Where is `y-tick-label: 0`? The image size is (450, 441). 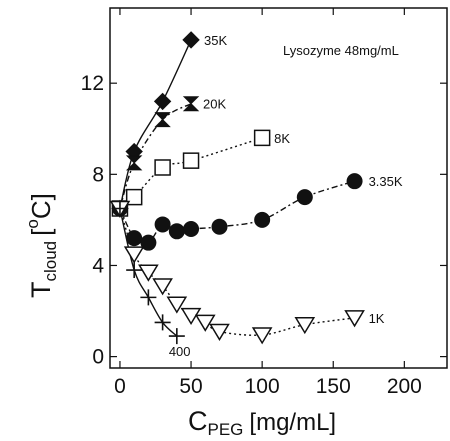
y-tick-label: 0 is located at coordinates (98, 357).